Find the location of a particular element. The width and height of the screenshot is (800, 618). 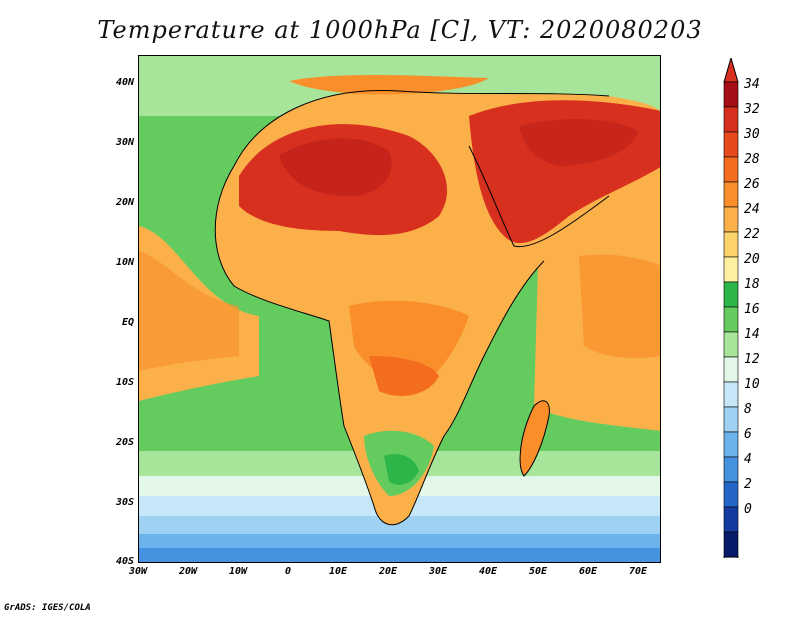

colorbar-over-triangle is located at coordinates (731, 70).